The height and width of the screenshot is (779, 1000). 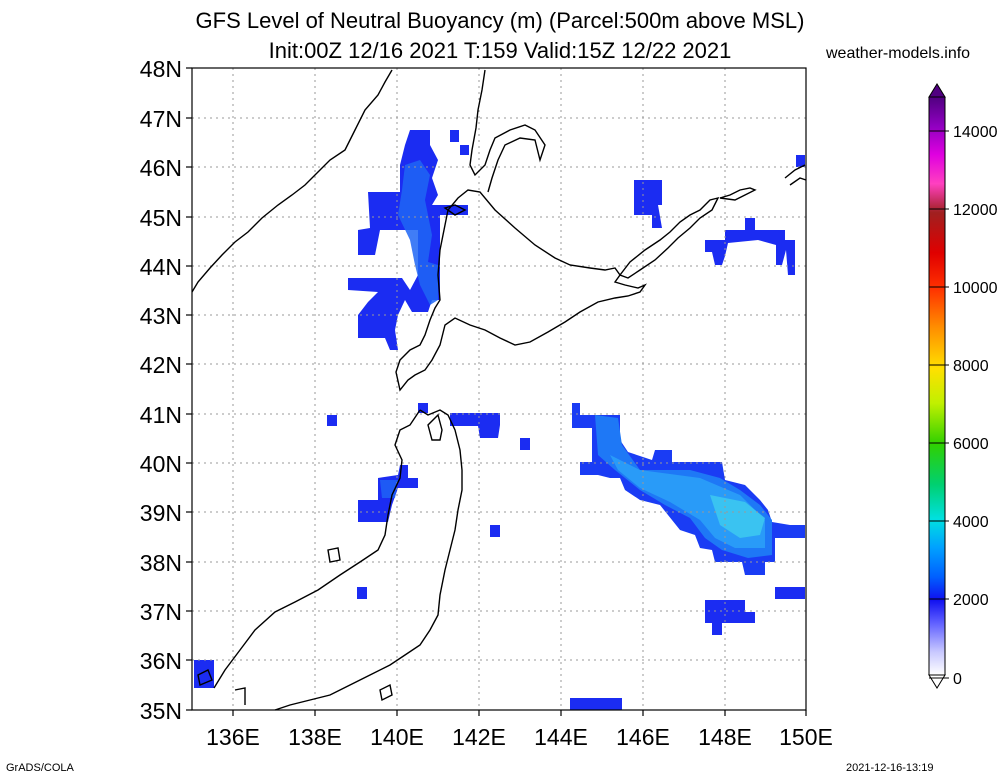 I want to click on lat-label: 36N, so click(x=161, y=661).